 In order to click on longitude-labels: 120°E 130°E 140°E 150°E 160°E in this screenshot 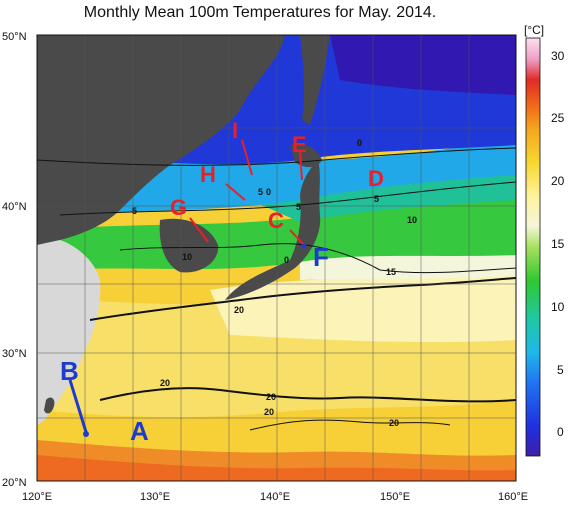, I will do `click(275, 497)`.